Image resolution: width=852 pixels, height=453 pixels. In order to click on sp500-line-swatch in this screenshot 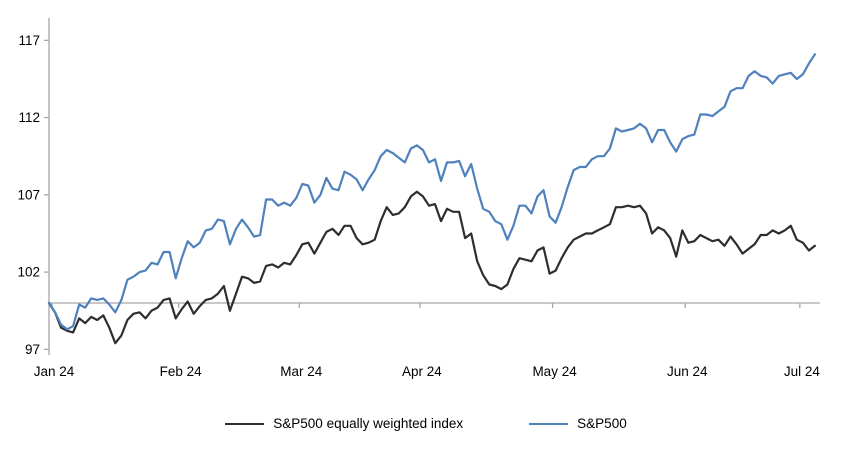, I will do `click(549, 424)`.